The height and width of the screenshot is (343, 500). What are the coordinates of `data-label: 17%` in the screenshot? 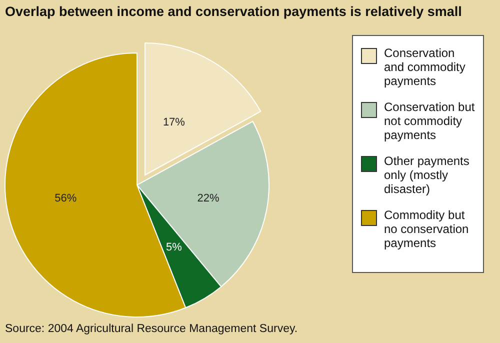 It's located at (174, 122).